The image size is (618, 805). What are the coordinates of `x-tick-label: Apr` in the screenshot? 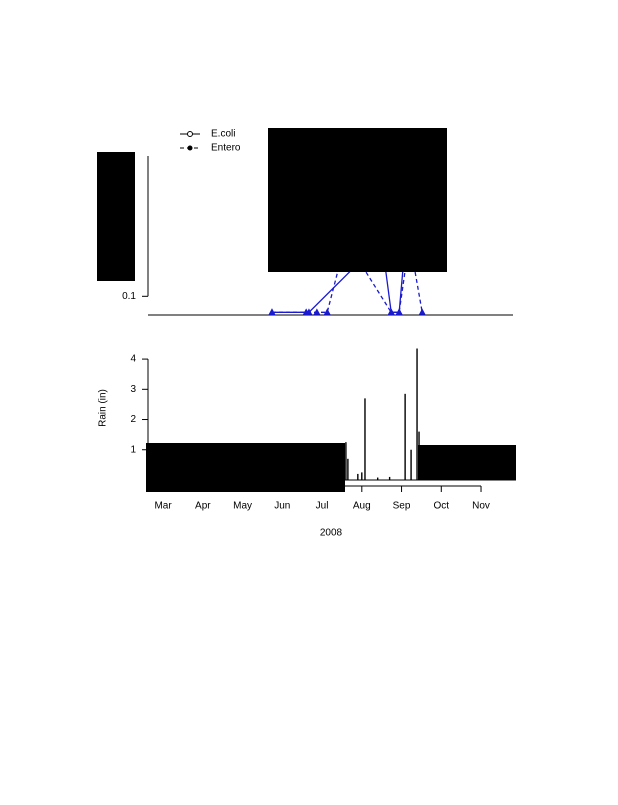 It's located at (203, 506).